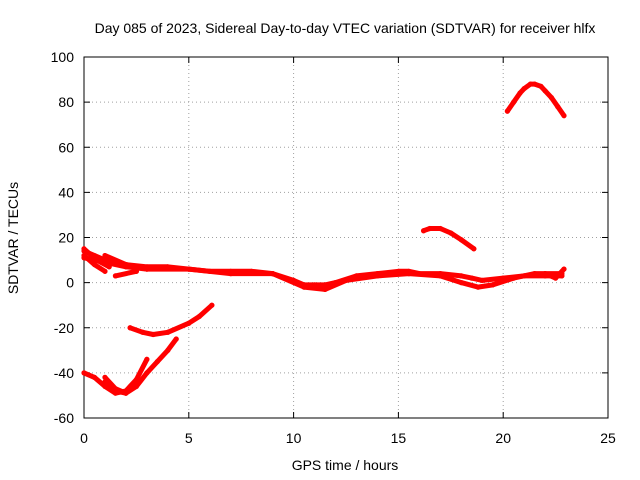 The width and height of the screenshot is (640, 480). I want to click on x-tick-label: 25, so click(608, 438).